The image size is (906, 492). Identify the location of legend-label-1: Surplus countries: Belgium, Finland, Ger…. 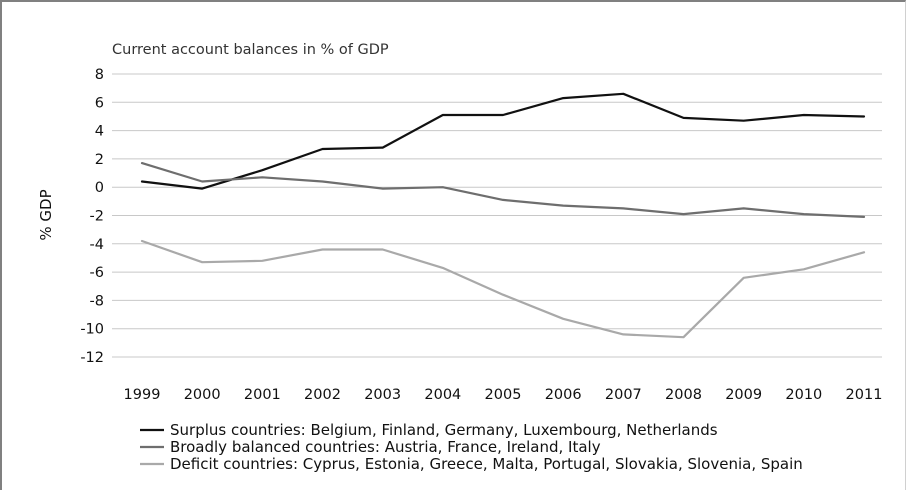
(444, 430).